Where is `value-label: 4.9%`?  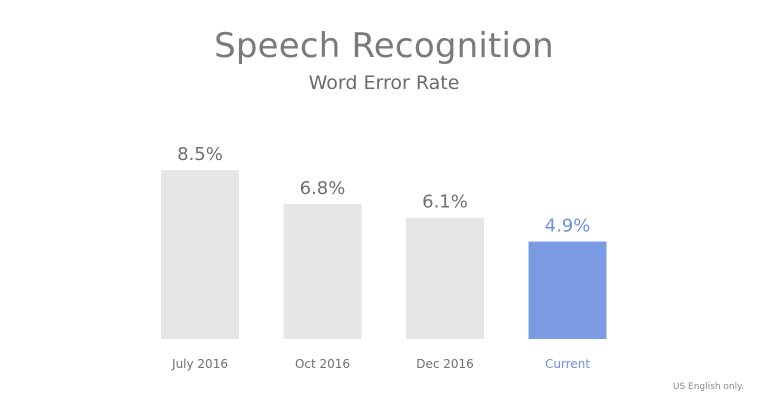
value-label: 4.9% is located at coordinates (568, 226).